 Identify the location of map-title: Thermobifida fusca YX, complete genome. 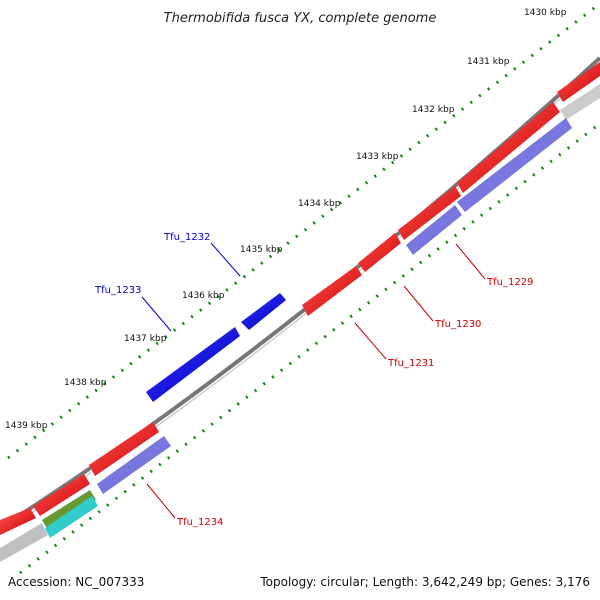
(300, 18).